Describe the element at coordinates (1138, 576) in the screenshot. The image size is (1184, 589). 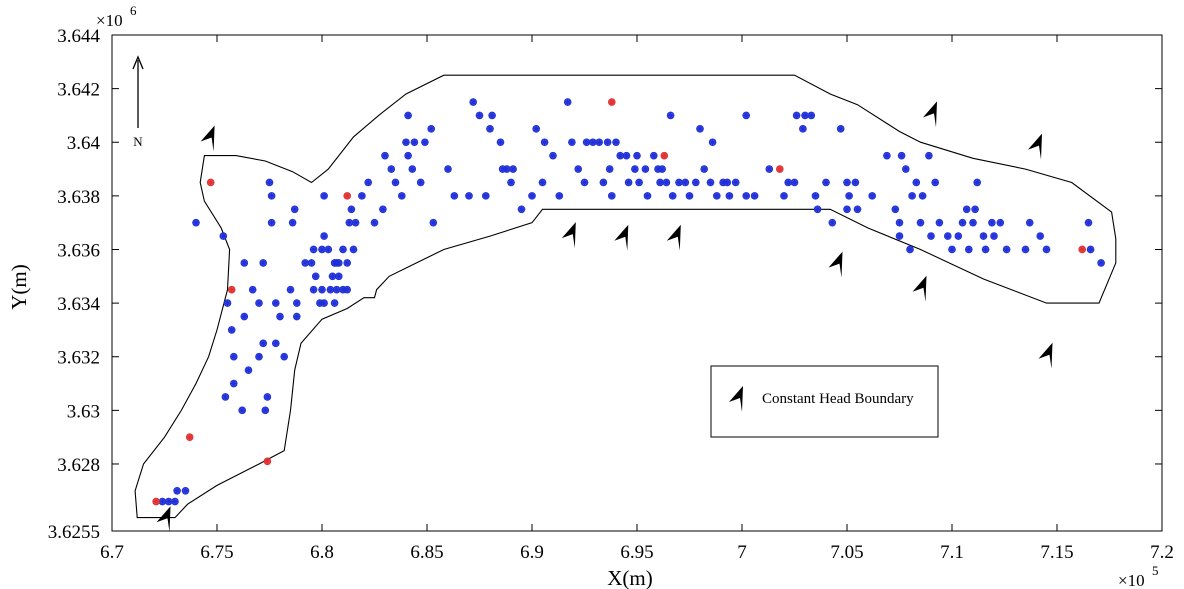
I see `x-exponent: ×10 5` at that location.